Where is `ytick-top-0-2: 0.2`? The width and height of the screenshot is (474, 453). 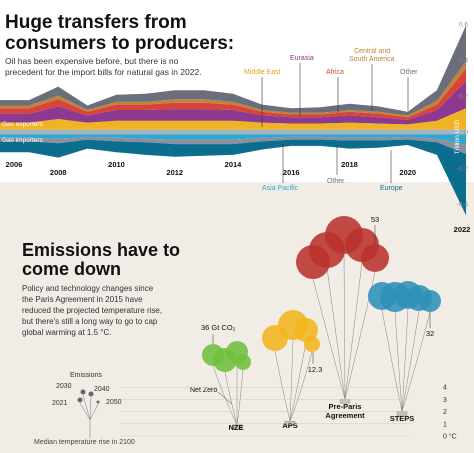 ytick-top-0-2: 0.2 is located at coordinates (463, 97).